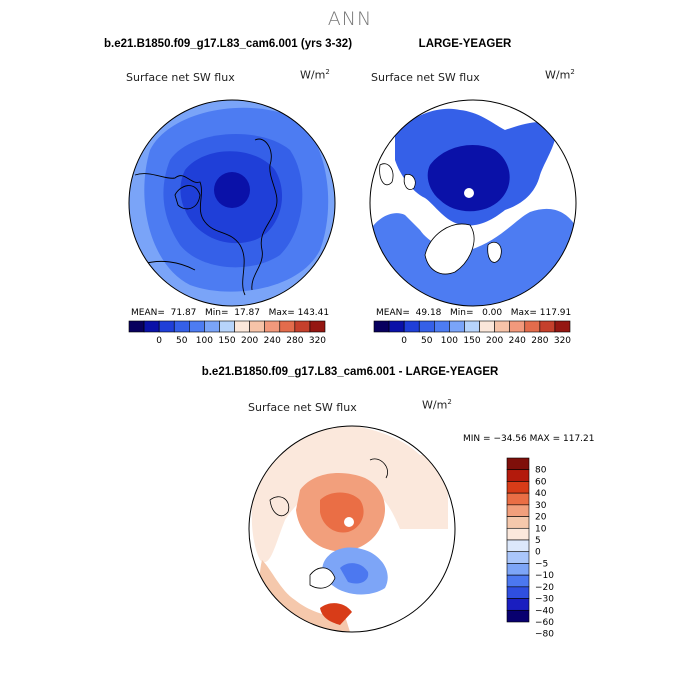 Image resolution: width=700 pixels, height=700 pixels. Describe the element at coordinates (313, 313) in the screenshot. I see `model-max-value: 143.41` at that location.